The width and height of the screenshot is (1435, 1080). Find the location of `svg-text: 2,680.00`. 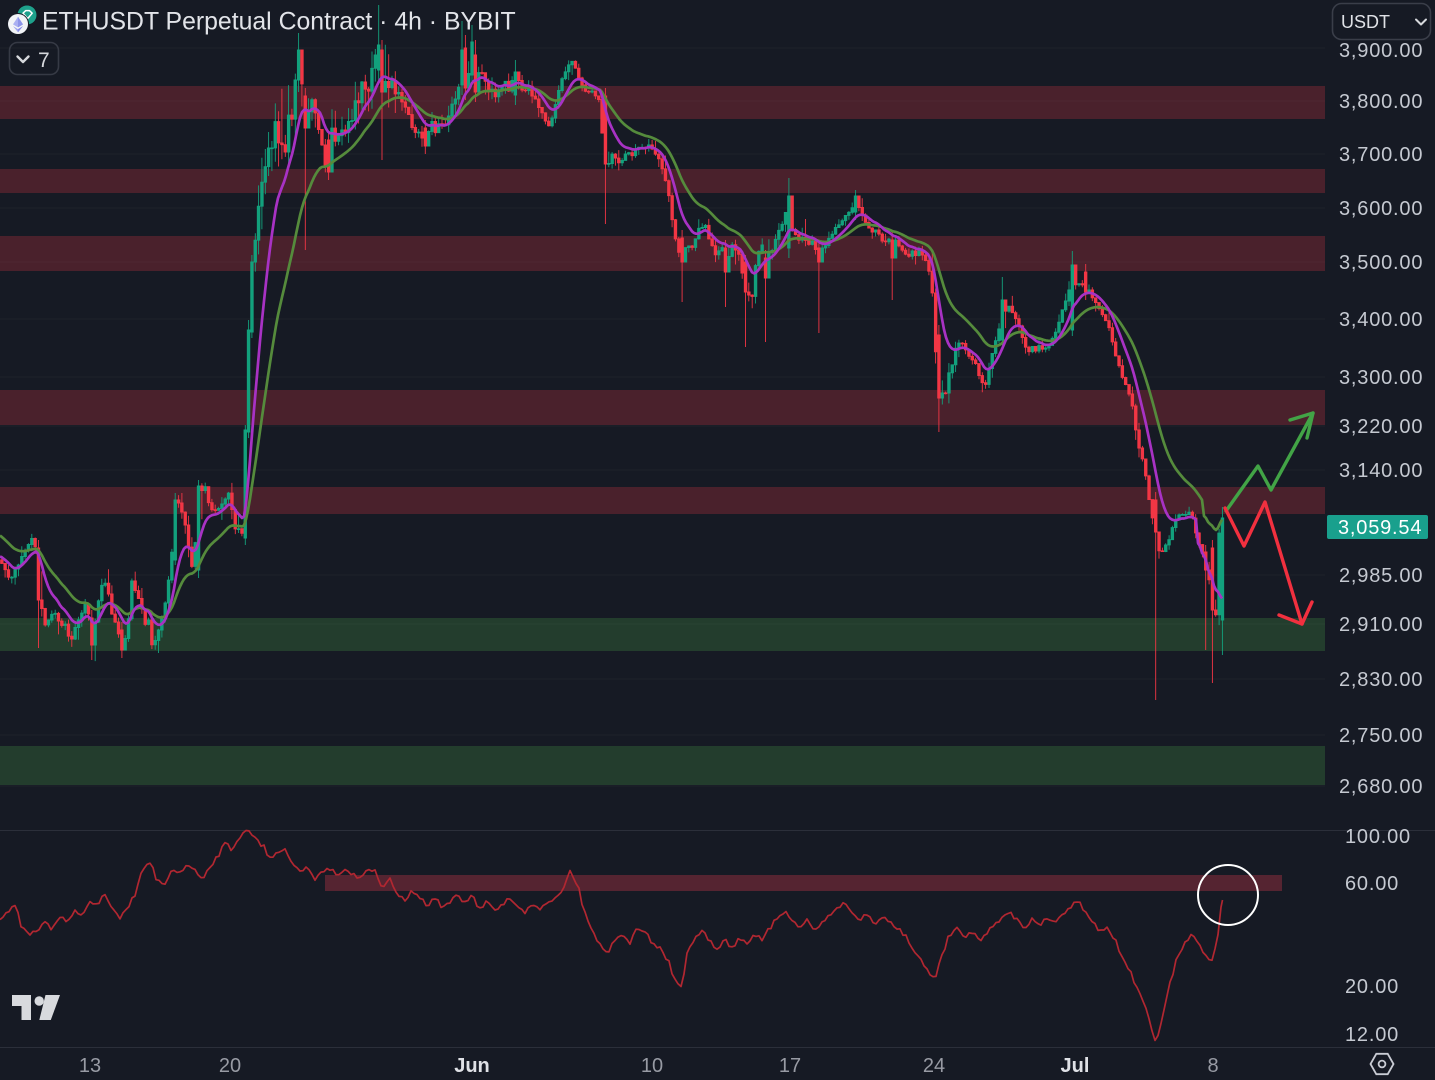

svg-text: 2,680.00 is located at coordinates (1381, 787).